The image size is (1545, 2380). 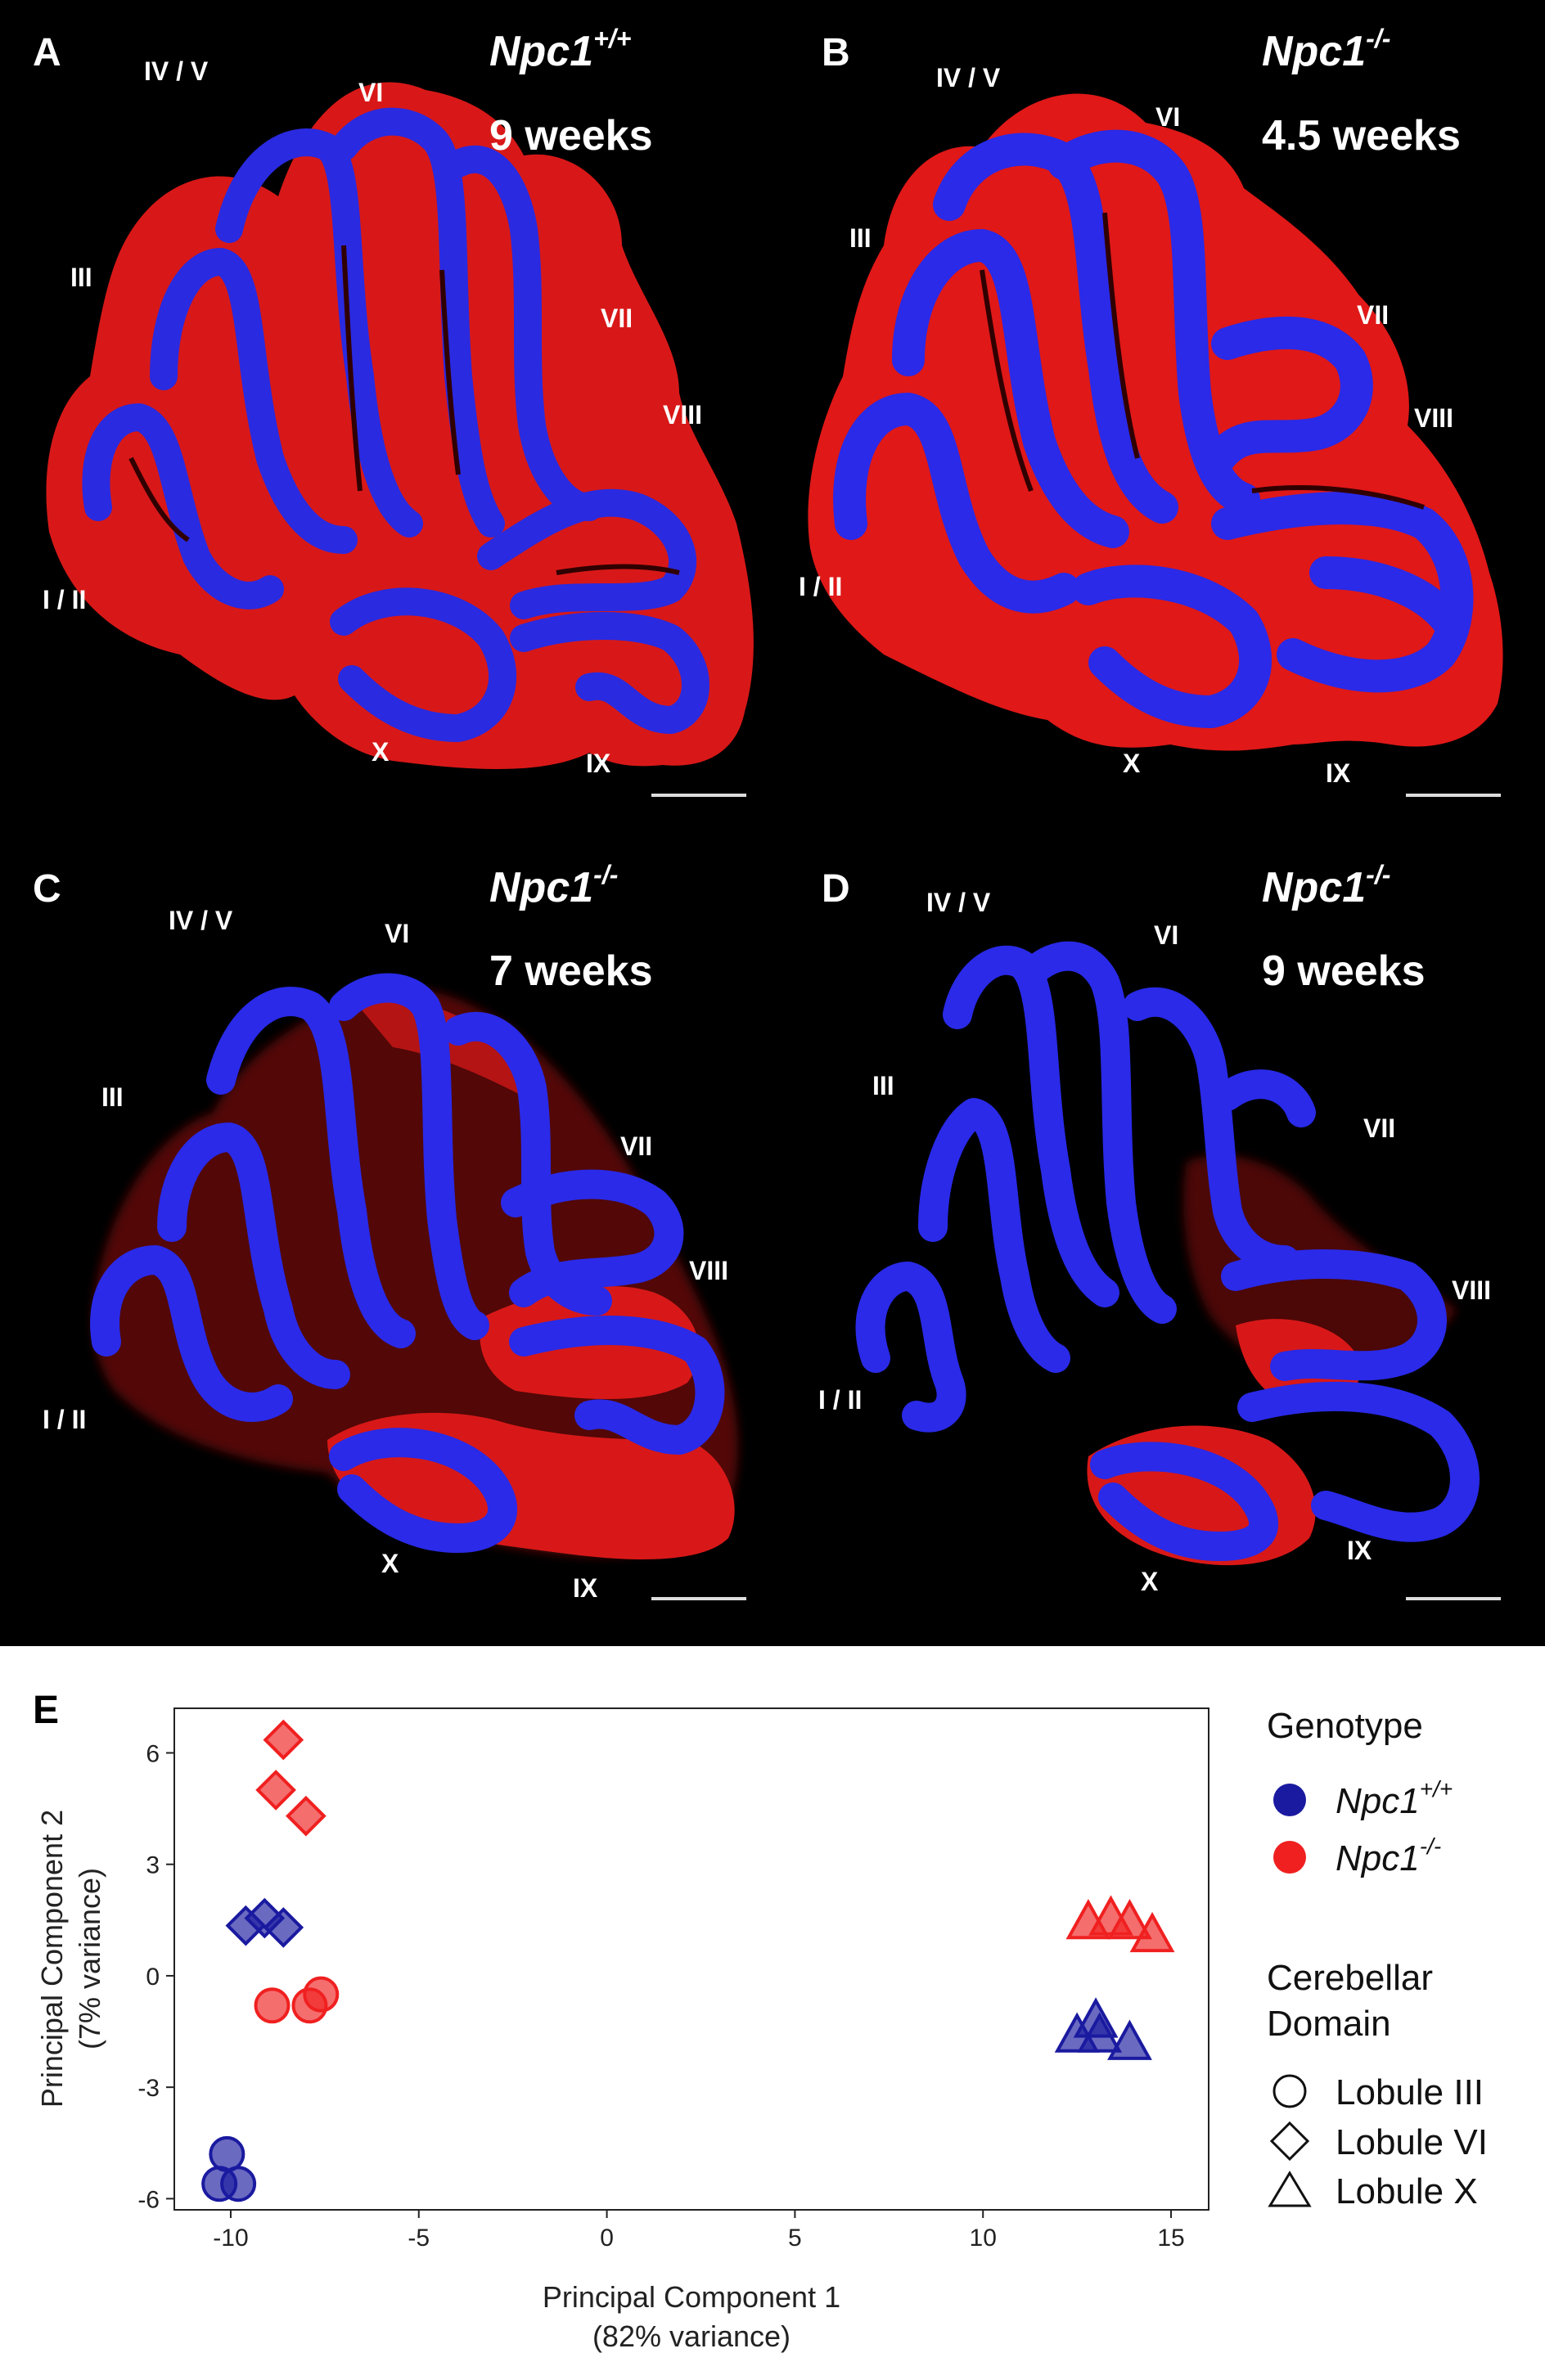 What do you see at coordinates (47, 52) in the screenshot?
I see `panel-label-a: A` at bounding box center [47, 52].